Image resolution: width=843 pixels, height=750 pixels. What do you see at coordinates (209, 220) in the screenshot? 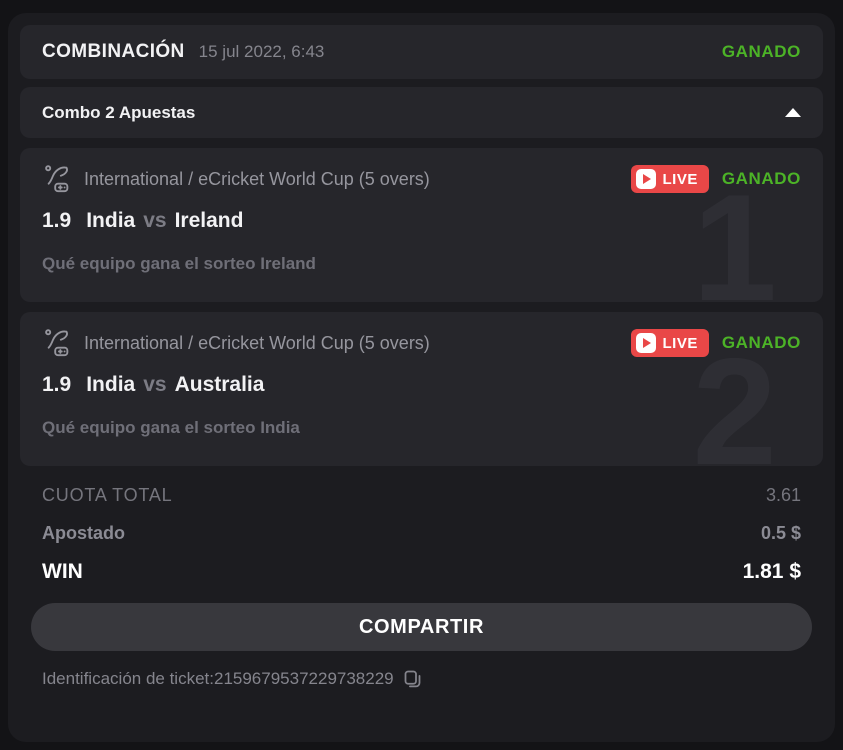
I see `away-team: Ireland` at bounding box center [209, 220].